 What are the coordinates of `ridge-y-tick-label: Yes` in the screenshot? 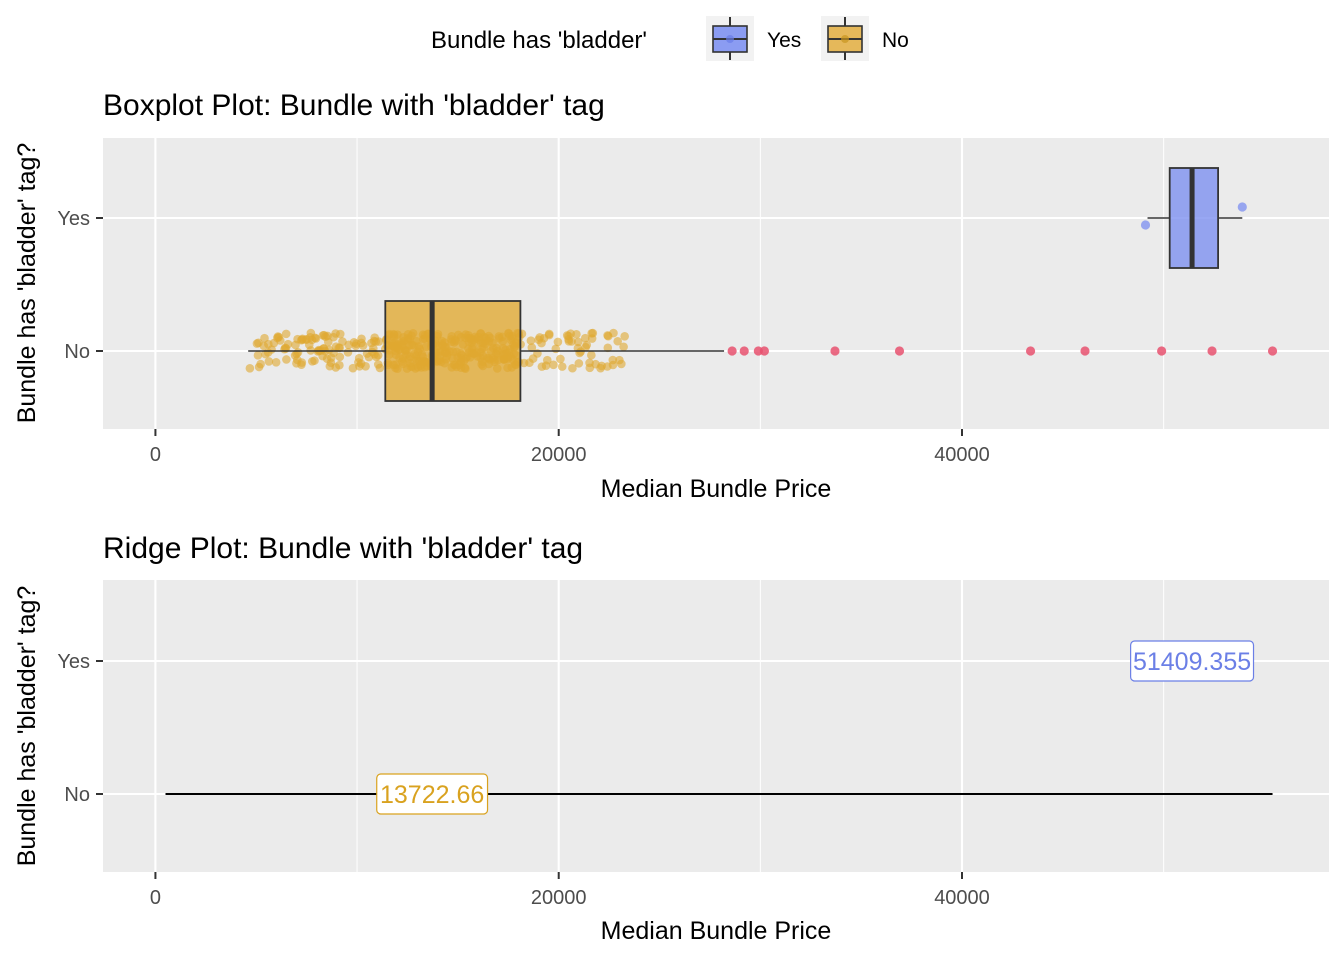 It's located at (73, 662).